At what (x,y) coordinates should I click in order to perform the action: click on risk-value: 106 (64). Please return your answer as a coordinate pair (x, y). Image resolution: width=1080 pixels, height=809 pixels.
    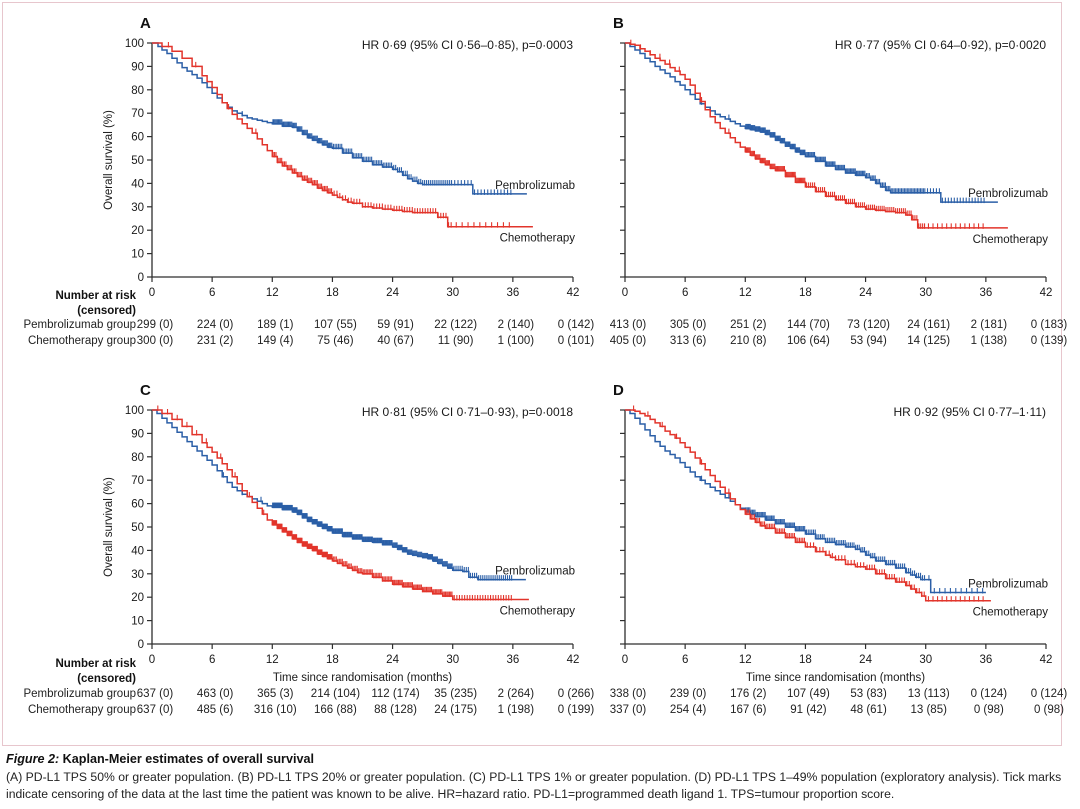
    Looking at the image, I should click on (808, 341).